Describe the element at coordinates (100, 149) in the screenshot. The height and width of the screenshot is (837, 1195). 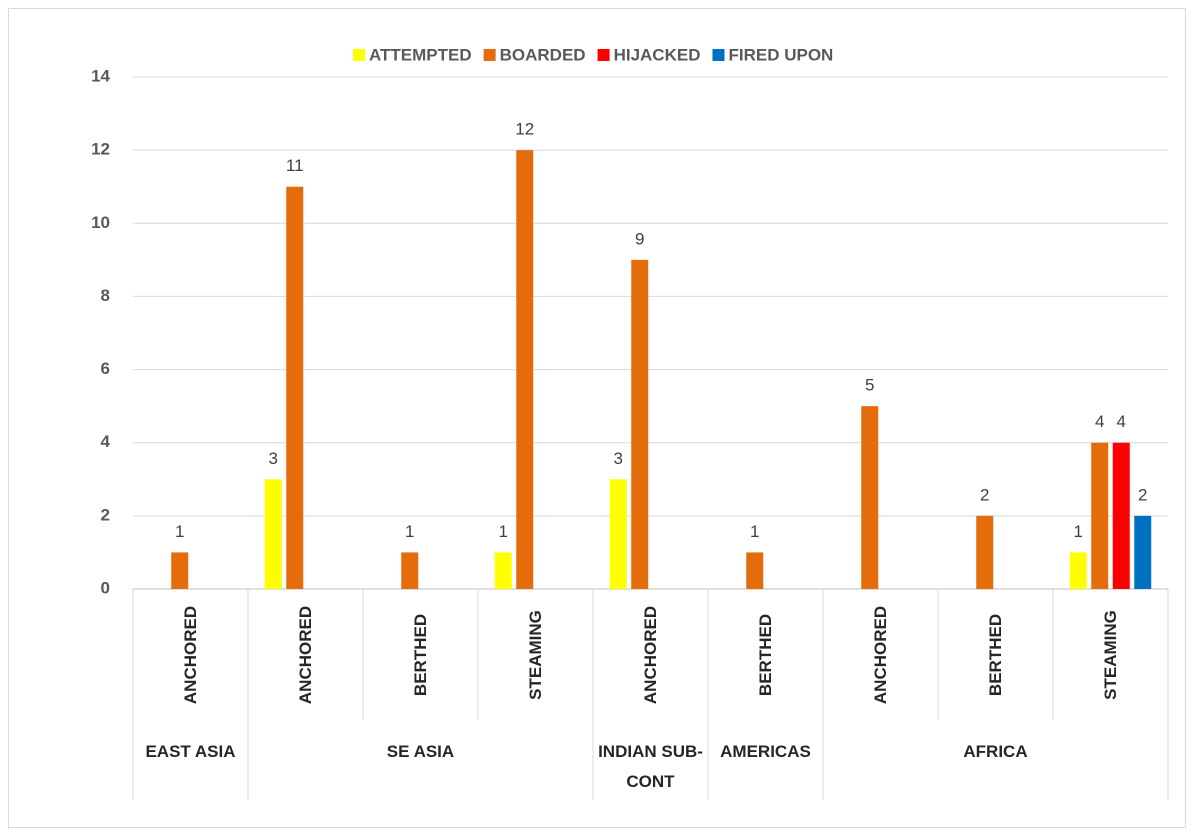
I see `y-tick-label: 12` at that location.